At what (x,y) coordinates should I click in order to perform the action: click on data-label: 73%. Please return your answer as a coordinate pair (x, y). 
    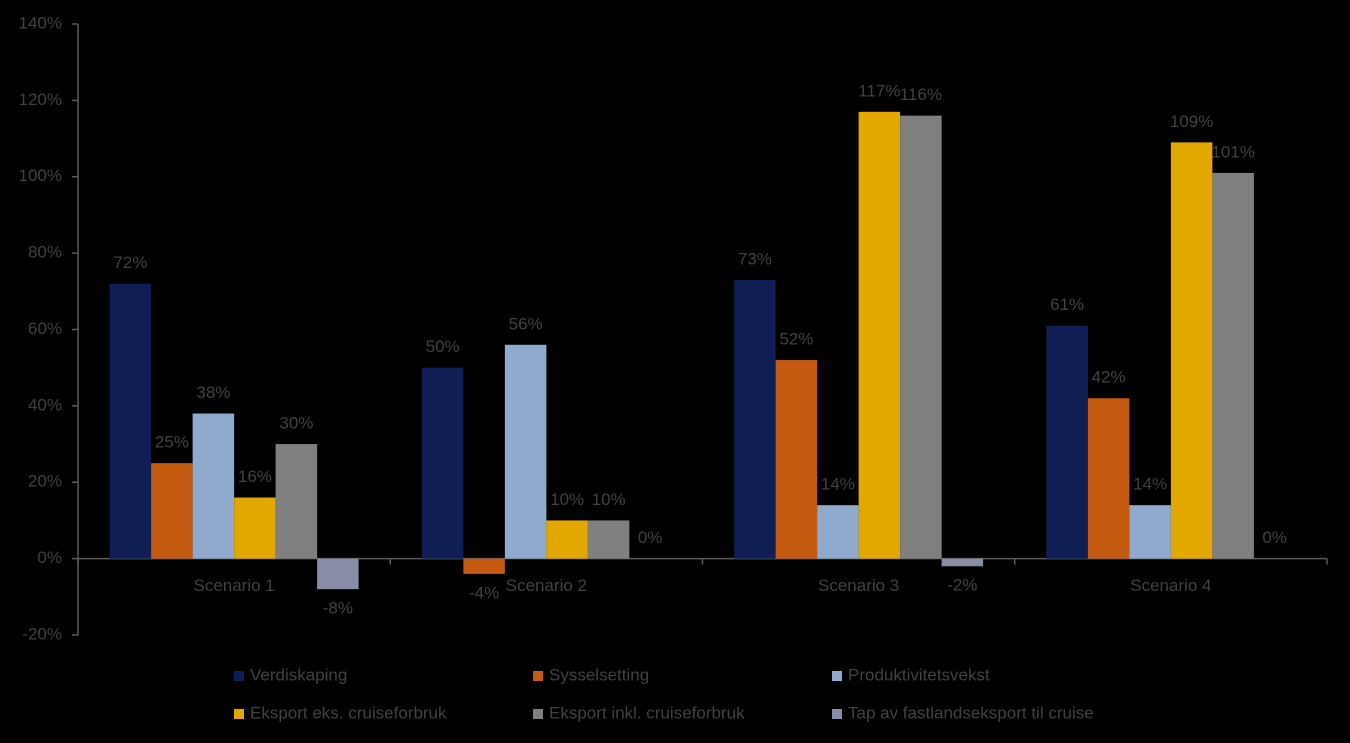
    Looking at the image, I should click on (755, 258).